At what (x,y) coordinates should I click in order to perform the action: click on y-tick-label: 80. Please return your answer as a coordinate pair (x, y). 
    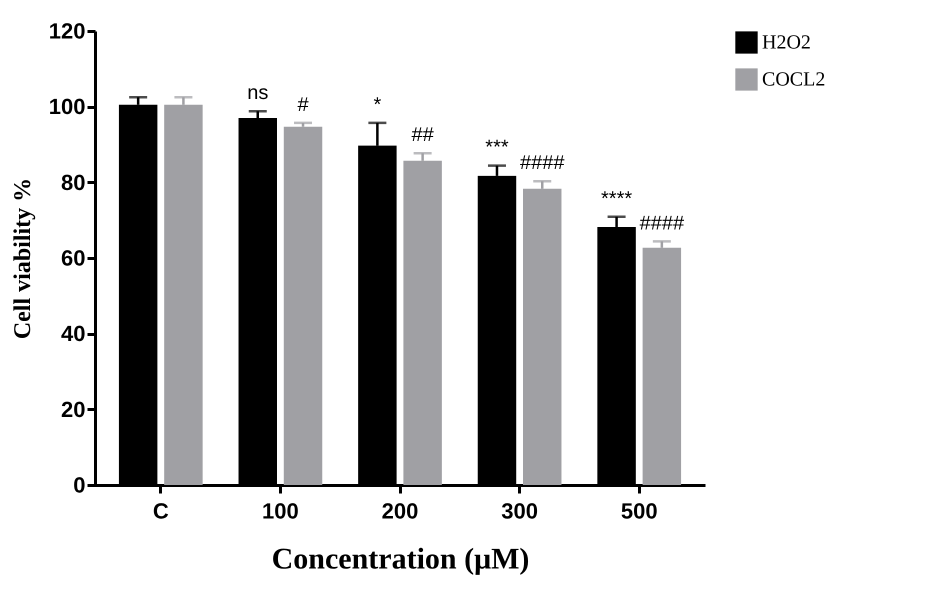
    Looking at the image, I should click on (73, 182).